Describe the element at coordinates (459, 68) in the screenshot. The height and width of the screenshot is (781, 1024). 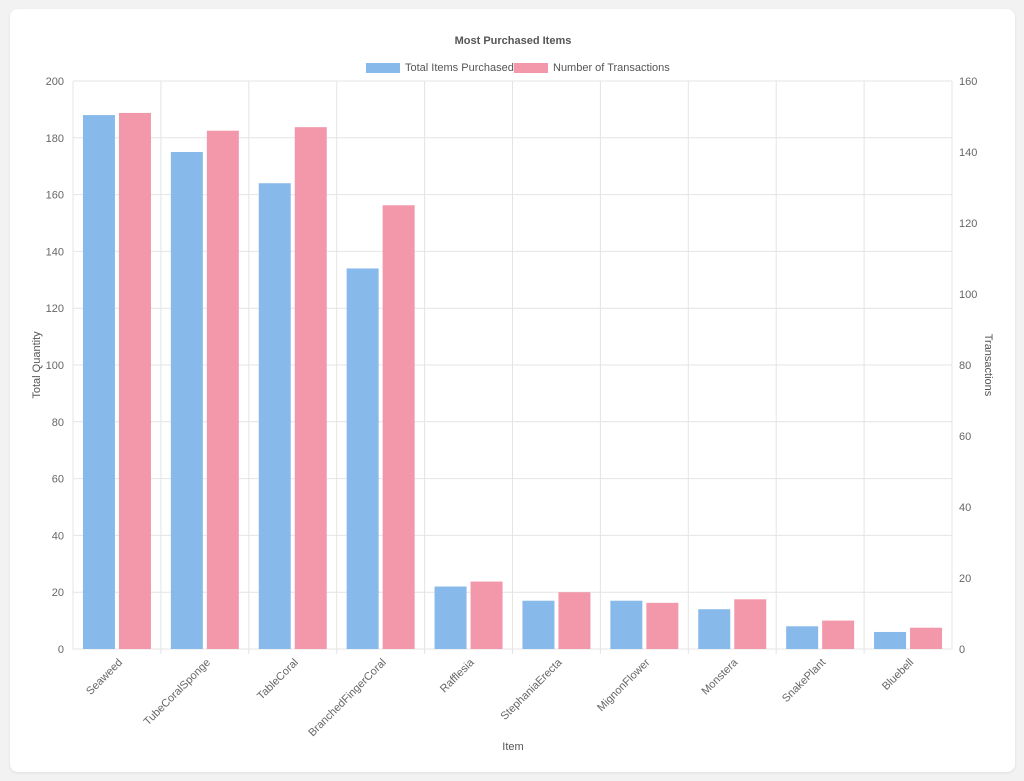
I see `legend-label-total-items: Total Items Purchased` at that location.